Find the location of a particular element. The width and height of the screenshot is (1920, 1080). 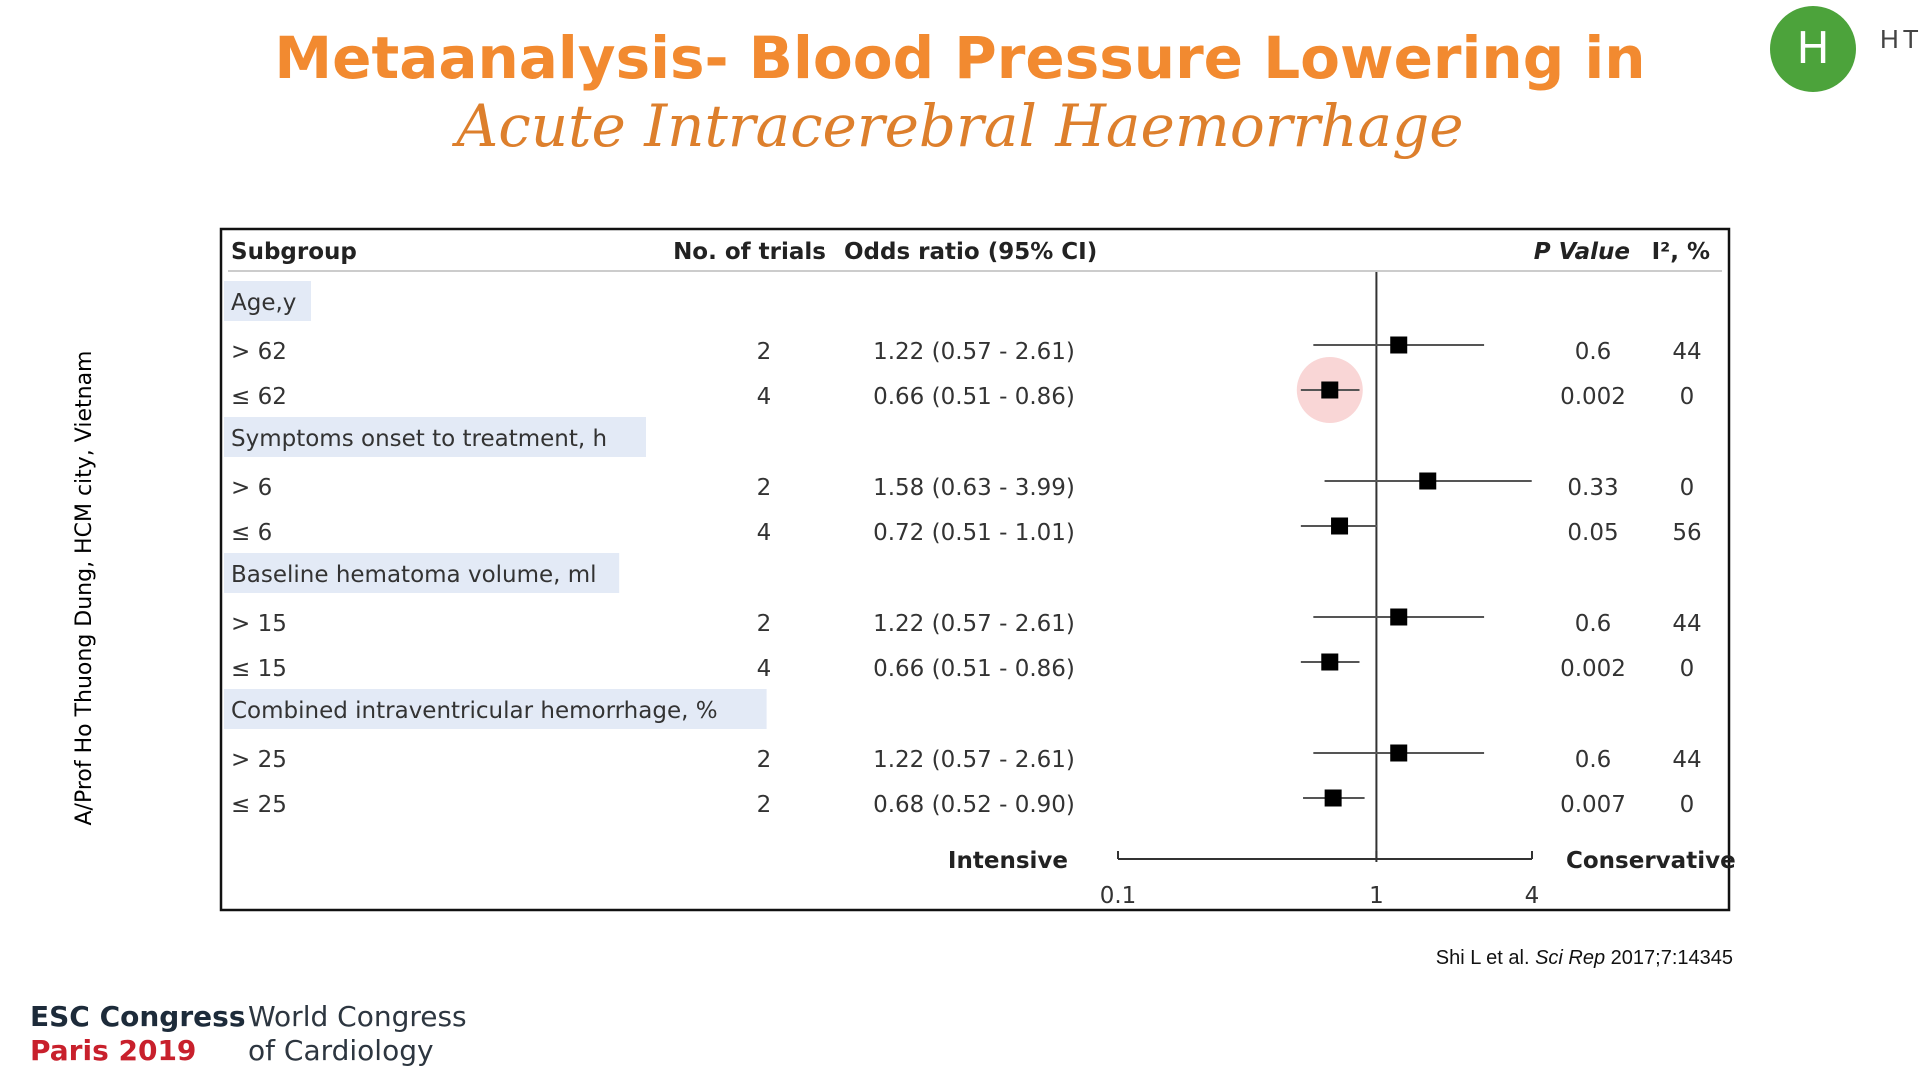

row-odds-ratio-text: 1.58 (0.63 - 3.99) is located at coordinates (974, 488).